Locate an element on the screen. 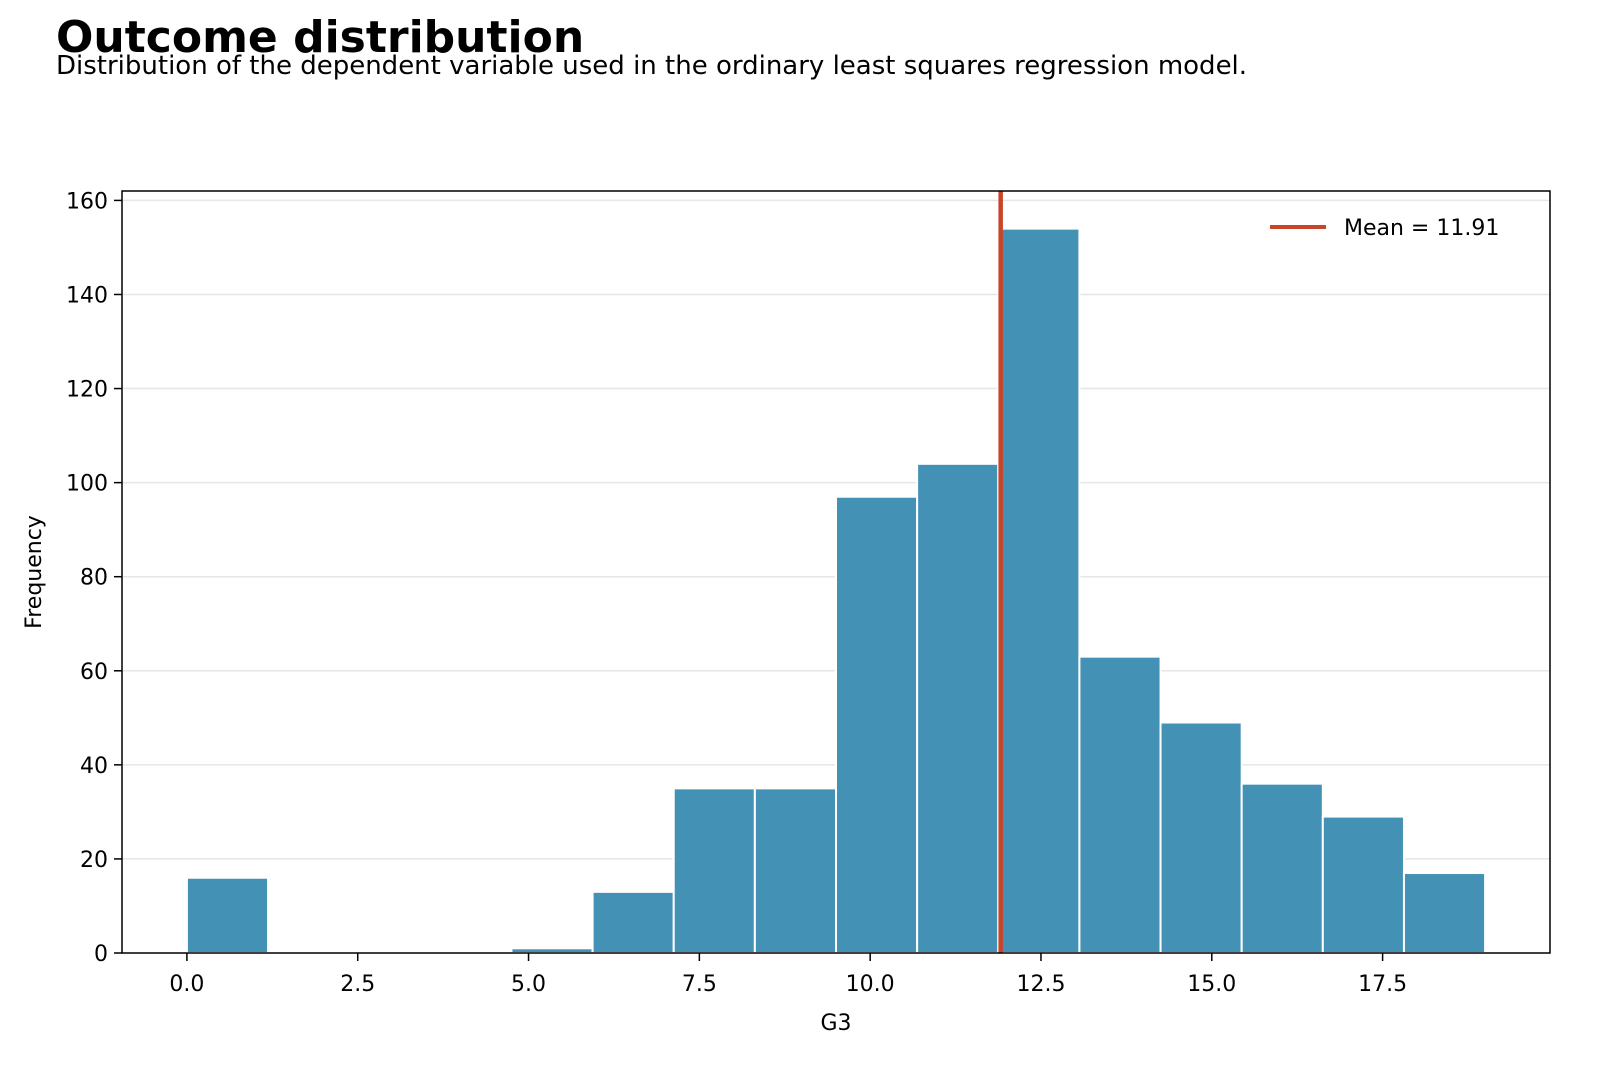  x-tick-label: 12.5 is located at coordinates (1040, 984).